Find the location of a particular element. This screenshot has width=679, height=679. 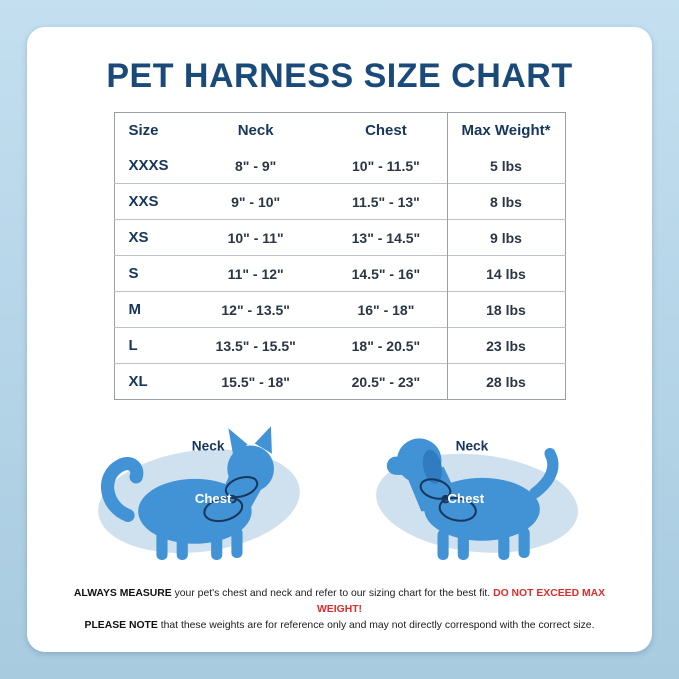

neck-cell: 10" - 11" is located at coordinates (255, 237).